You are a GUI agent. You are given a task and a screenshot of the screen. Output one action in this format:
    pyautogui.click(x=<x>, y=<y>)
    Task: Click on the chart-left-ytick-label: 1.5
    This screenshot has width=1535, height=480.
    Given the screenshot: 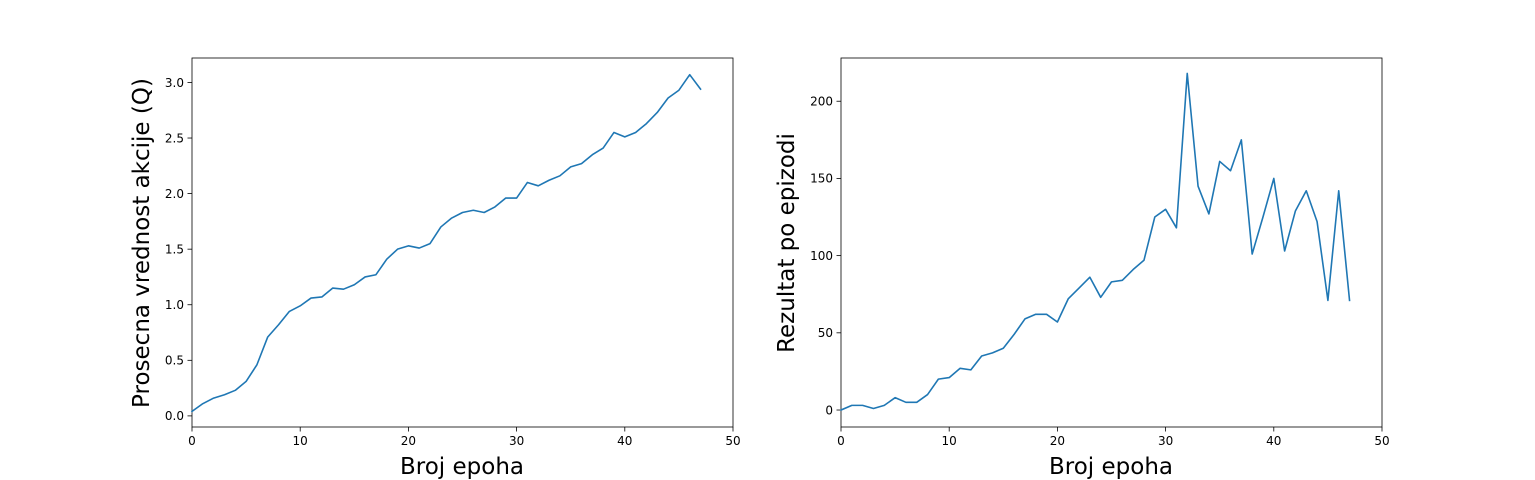 What is the action you would take?
    pyautogui.click(x=174, y=249)
    